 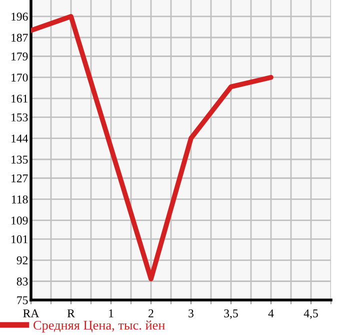 I want to click on y-tick-label: 170, so click(x=20, y=78).